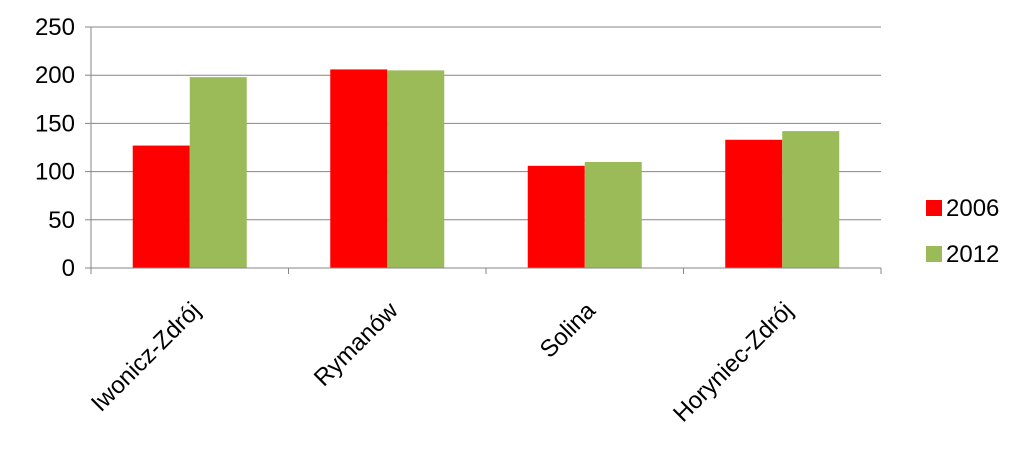  I want to click on y-tick-label: 50, so click(61, 220).